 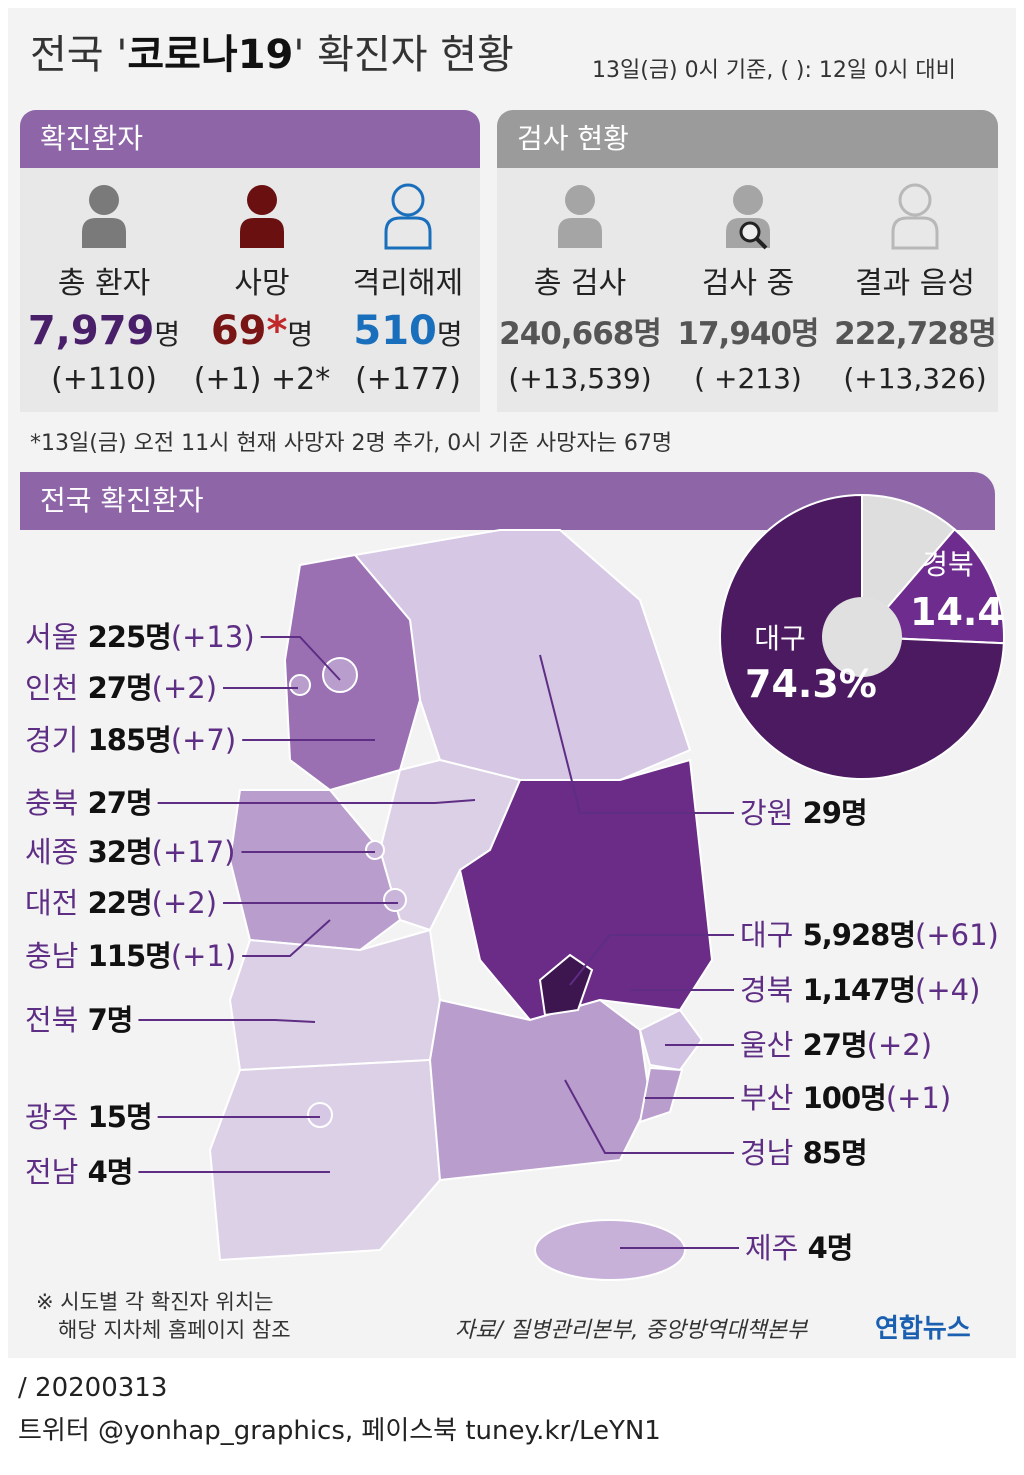 What do you see at coordinates (129, 637) in the screenshot?
I see `region-value: 225명` at bounding box center [129, 637].